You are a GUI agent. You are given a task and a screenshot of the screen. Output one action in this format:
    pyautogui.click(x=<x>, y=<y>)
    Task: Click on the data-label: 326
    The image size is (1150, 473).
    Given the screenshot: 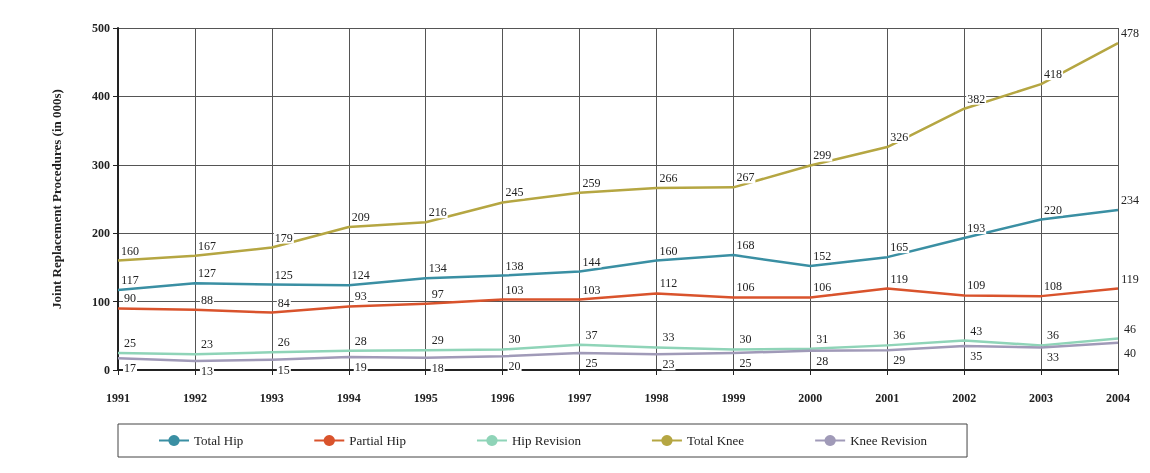 What is the action you would take?
    pyautogui.click(x=899, y=137)
    